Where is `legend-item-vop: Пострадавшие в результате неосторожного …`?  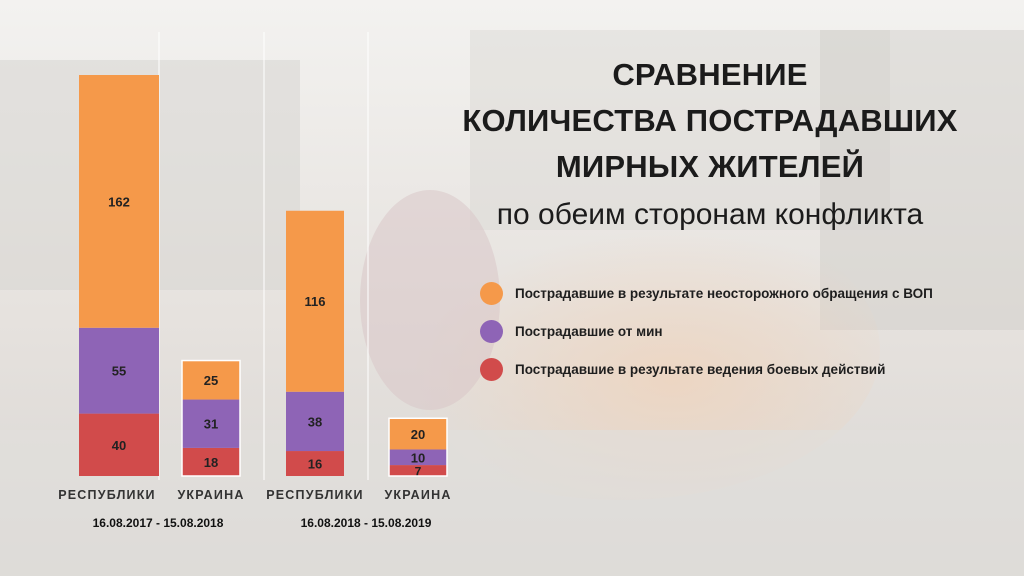
legend-item-vop: Пострадавшие в результате неосторожного … is located at coordinates (740, 293).